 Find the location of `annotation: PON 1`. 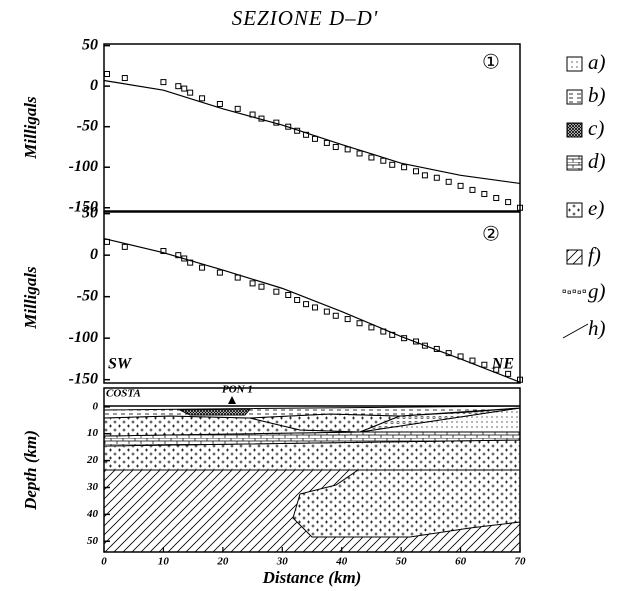

annotation: PON 1 is located at coordinates (237, 390).